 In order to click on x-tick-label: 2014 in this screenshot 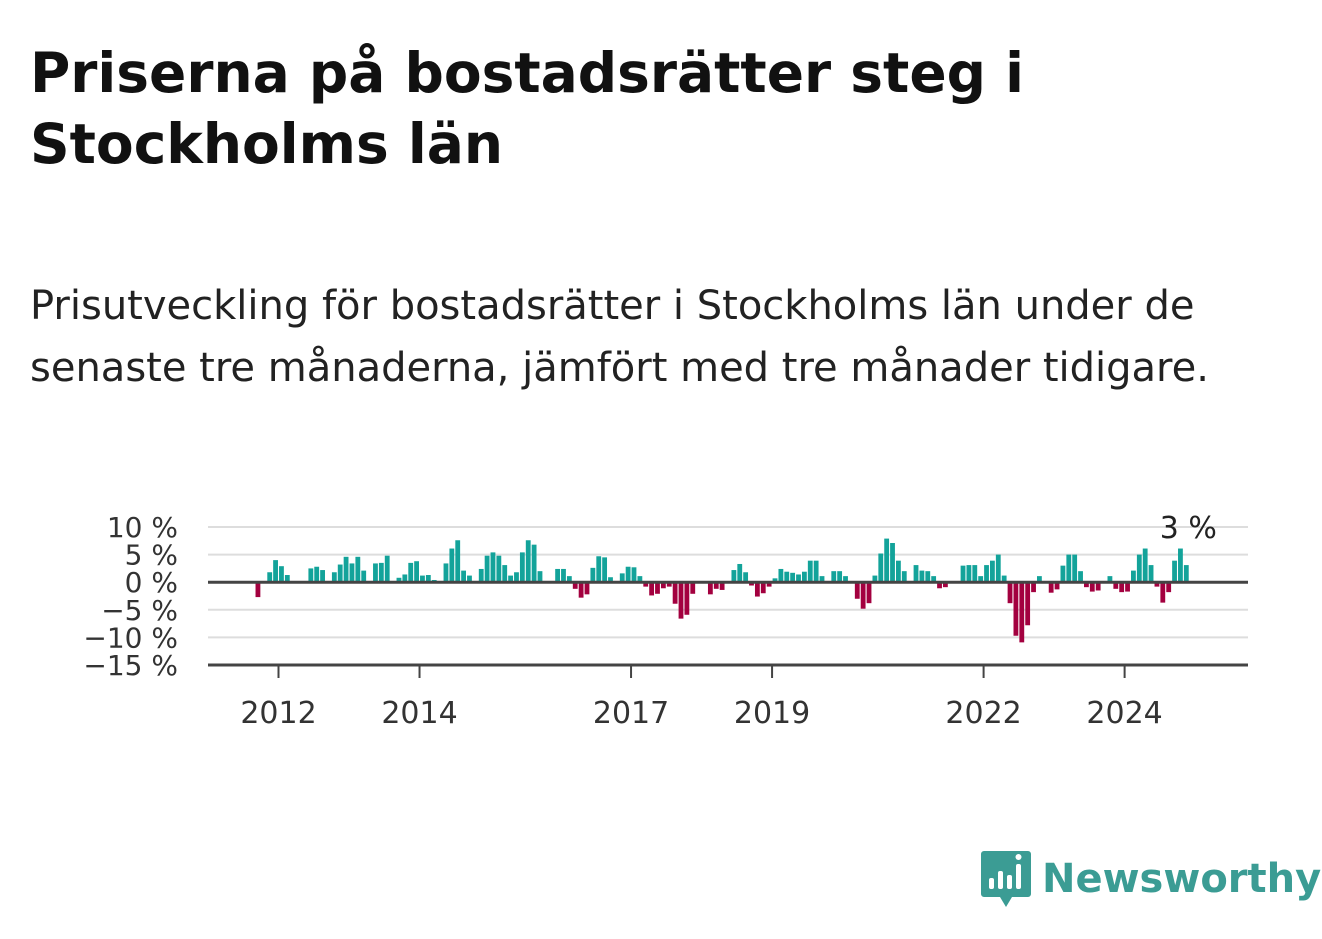, I will do `click(419, 713)`.